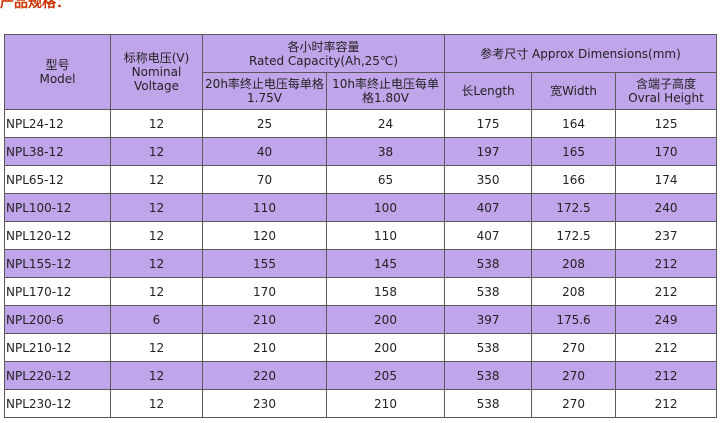  Describe the element at coordinates (57, 235) in the screenshot. I see `cell-model: NPL120-12` at that location.